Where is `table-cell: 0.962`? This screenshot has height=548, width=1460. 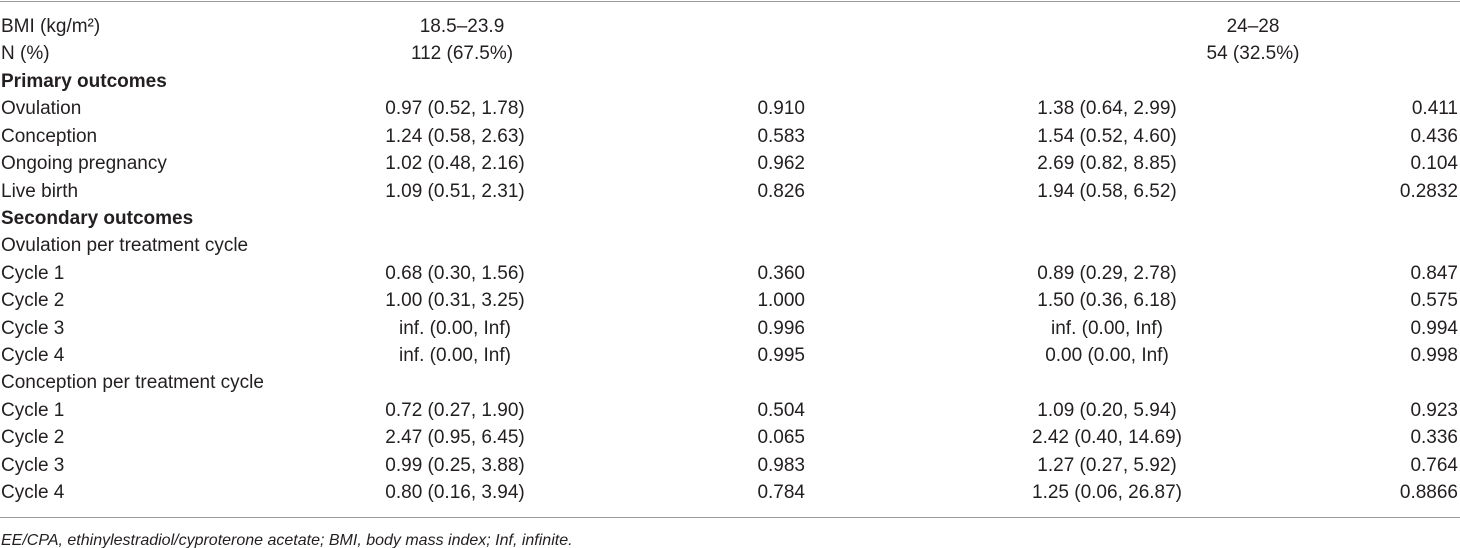
table-cell: 0.962 is located at coordinates (781, 164).